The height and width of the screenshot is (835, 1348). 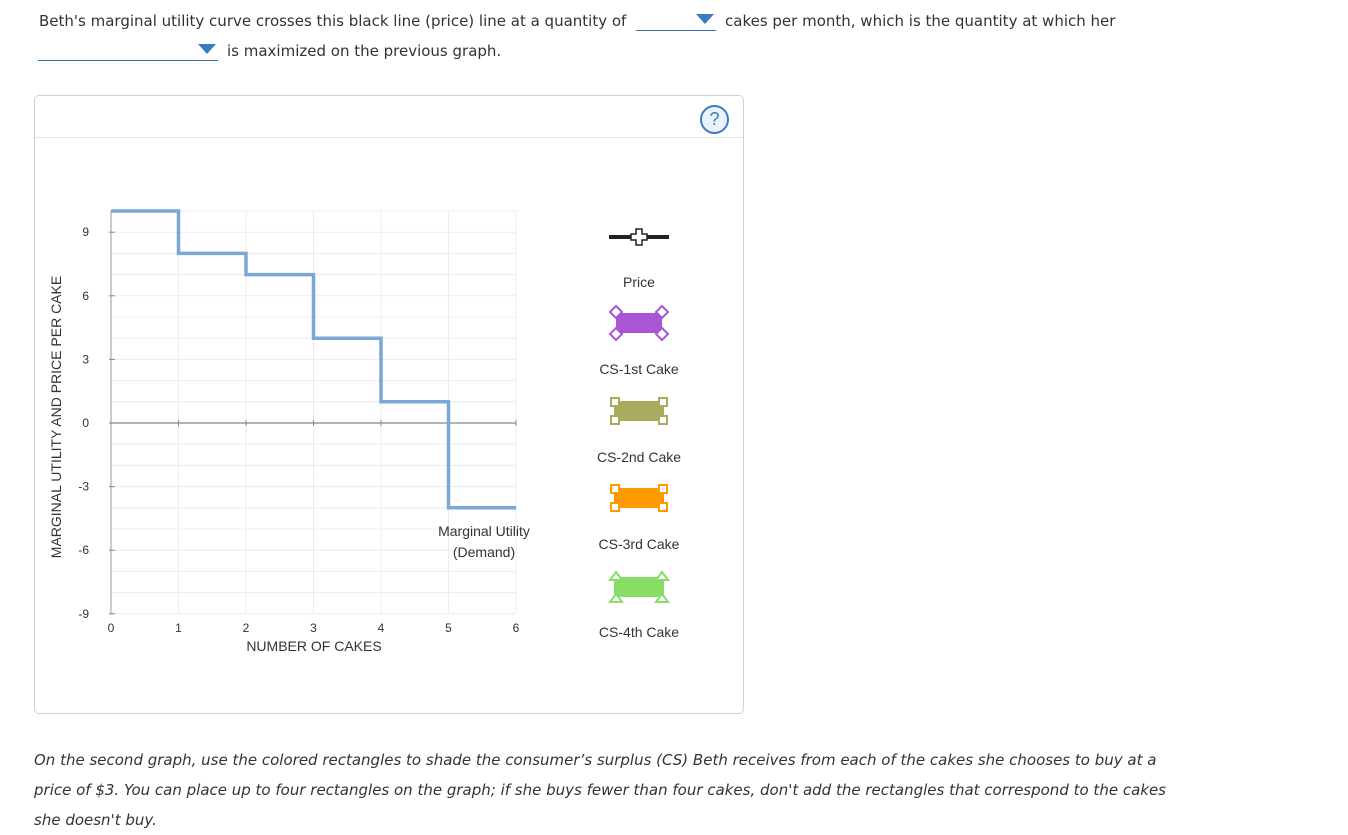 I want to click on legend-item-cs-1st-cake: CS-1st Cake, so click(x=639, y=340).